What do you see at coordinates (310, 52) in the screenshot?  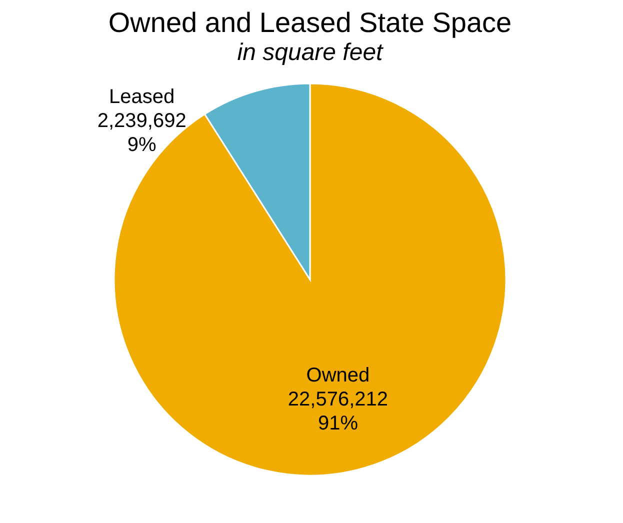 I see `chart-subtitle: in square feet` at bounding box center [310, 52].